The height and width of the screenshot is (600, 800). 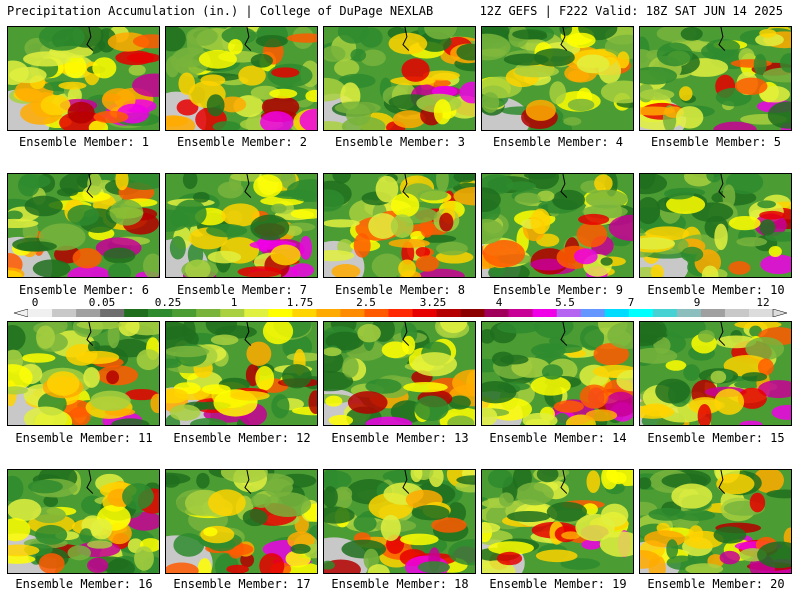 What do you see at coordinates (84, 290) in the screenshot?
I see `ensemble-member-label: Ensemble Member: 6` at bounding box center [84, 290].